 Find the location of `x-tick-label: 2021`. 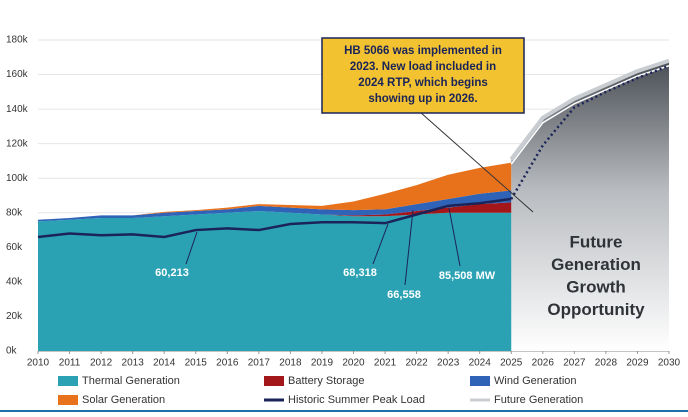

x-tick-label: 2021 is located at coordinates (385, 363).